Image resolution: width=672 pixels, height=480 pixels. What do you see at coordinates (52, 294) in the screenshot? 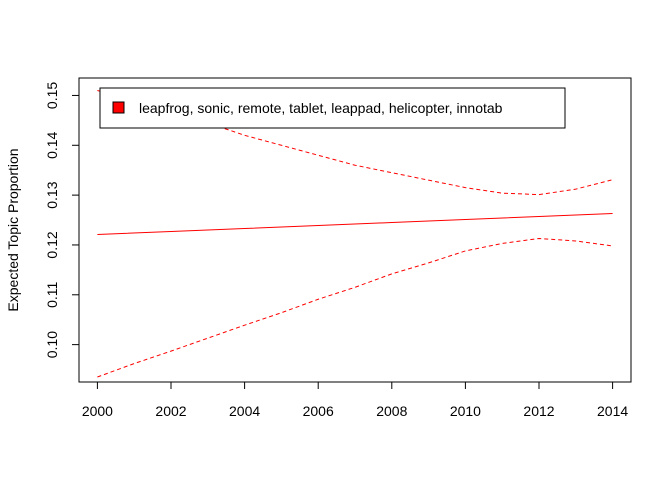
I see `y-tick-label: 0.11` at bounding box center [52, 294].